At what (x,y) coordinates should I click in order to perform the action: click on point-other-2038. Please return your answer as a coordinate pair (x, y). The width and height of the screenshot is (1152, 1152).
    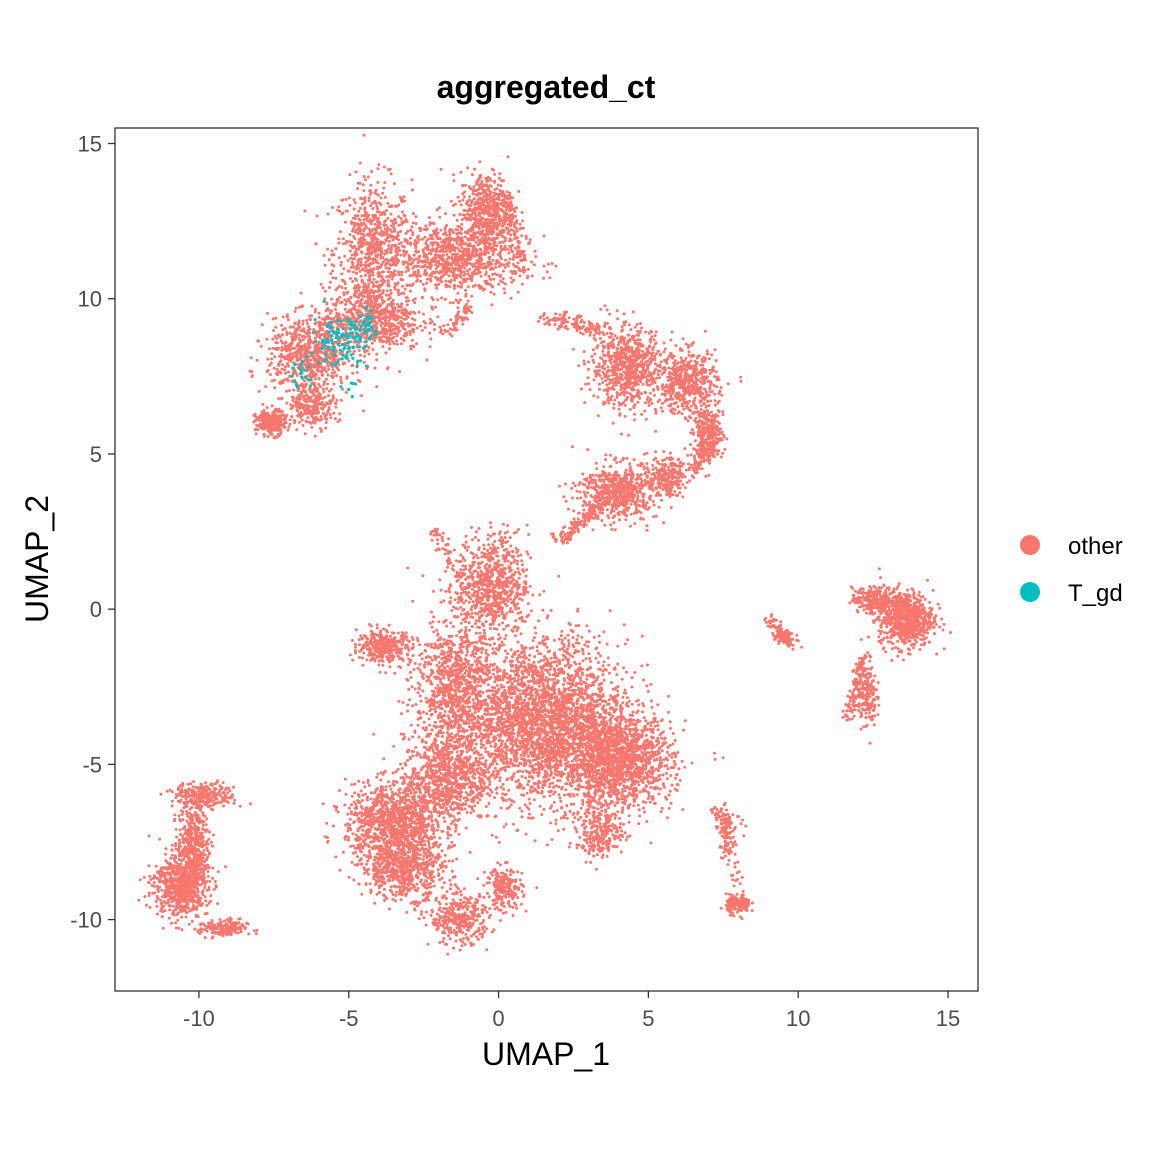
    Looking at the image, I should click on (491, 180).